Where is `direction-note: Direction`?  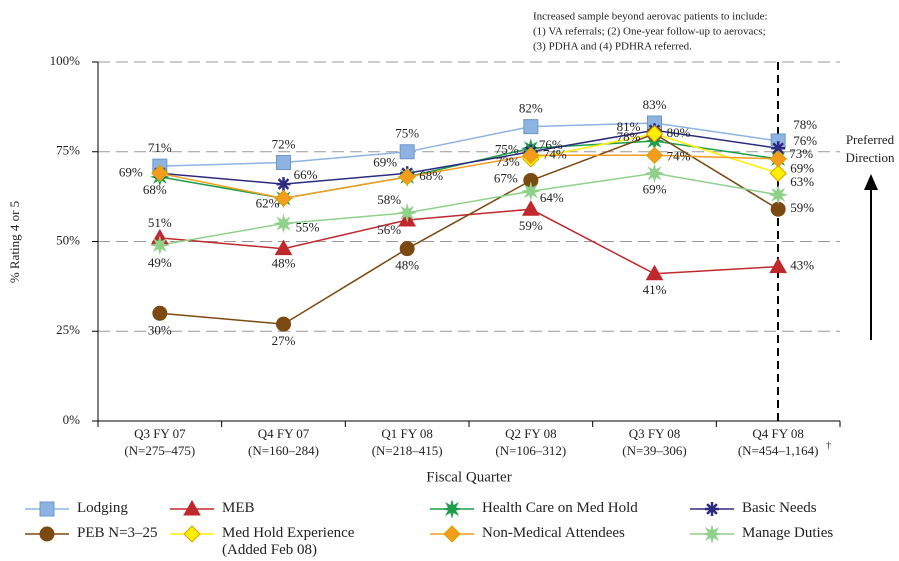
direction-note: Direction is located at coordinates (870, 157).